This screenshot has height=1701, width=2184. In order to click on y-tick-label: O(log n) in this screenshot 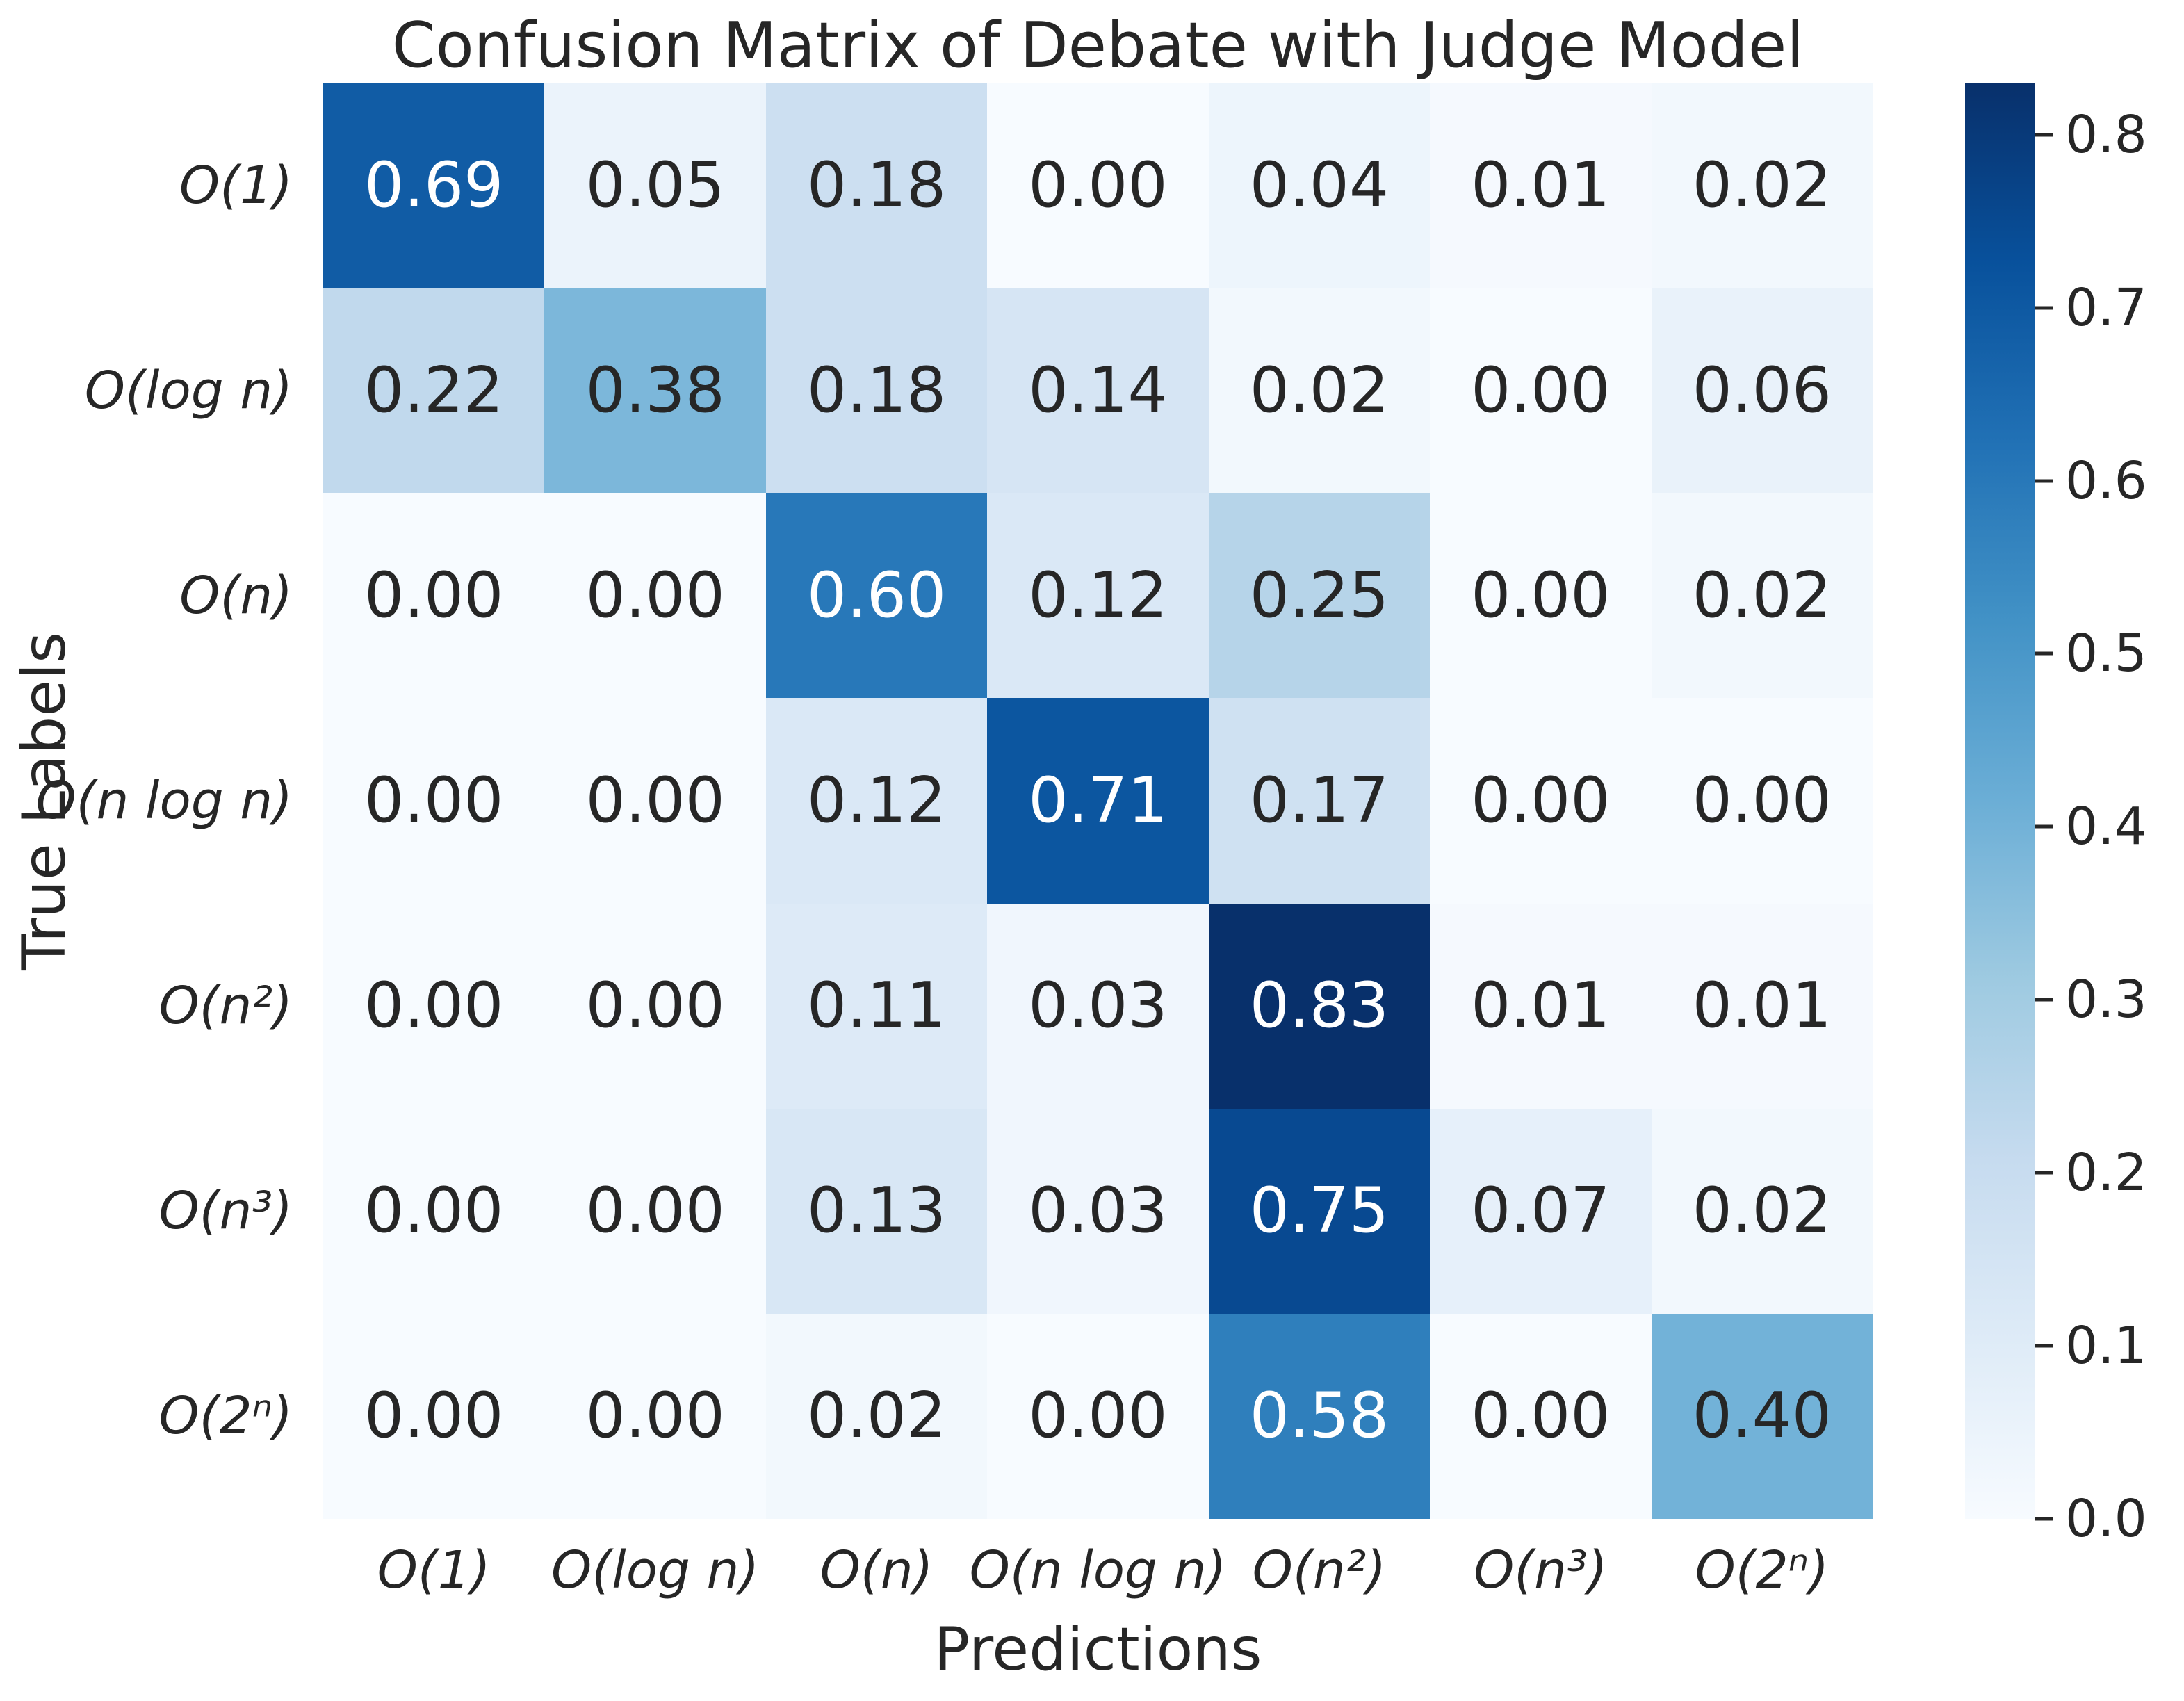, I will do `click(188, 390)`.